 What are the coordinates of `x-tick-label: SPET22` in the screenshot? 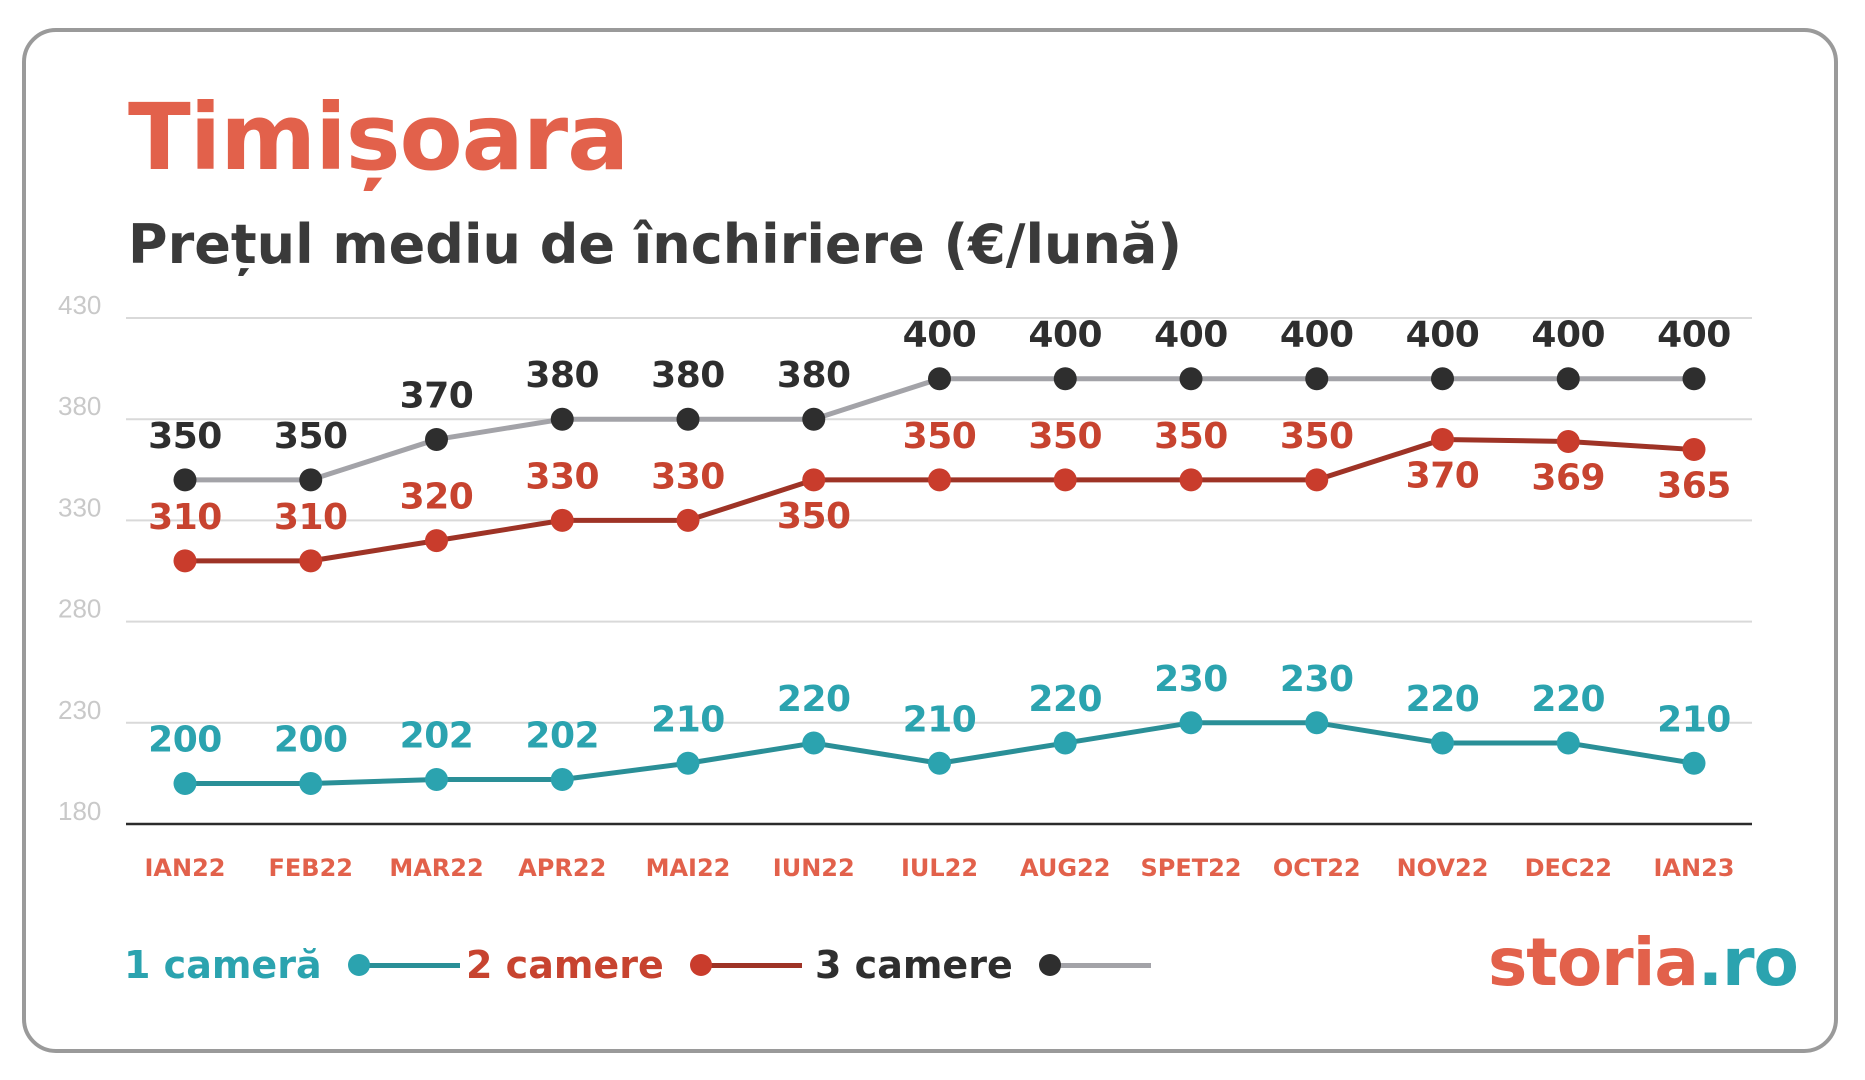 It's located at (1190, 868).